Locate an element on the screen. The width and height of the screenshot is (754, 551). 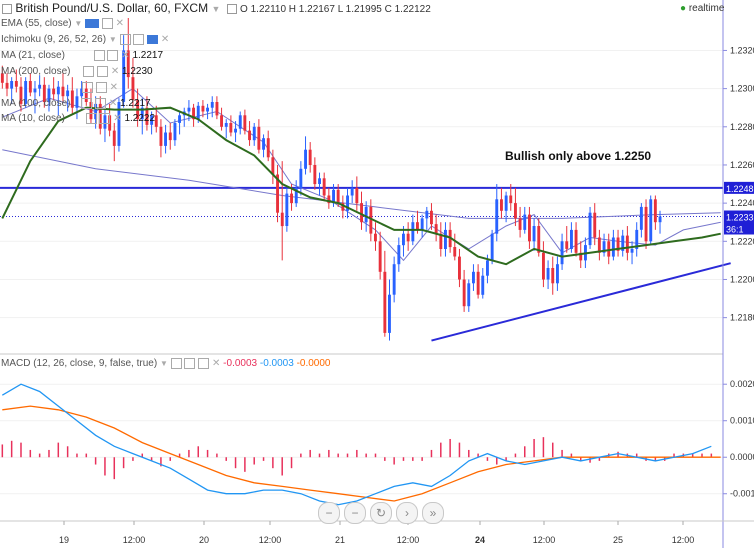
countdown-tag-bg is located at coordinates (739, 228).